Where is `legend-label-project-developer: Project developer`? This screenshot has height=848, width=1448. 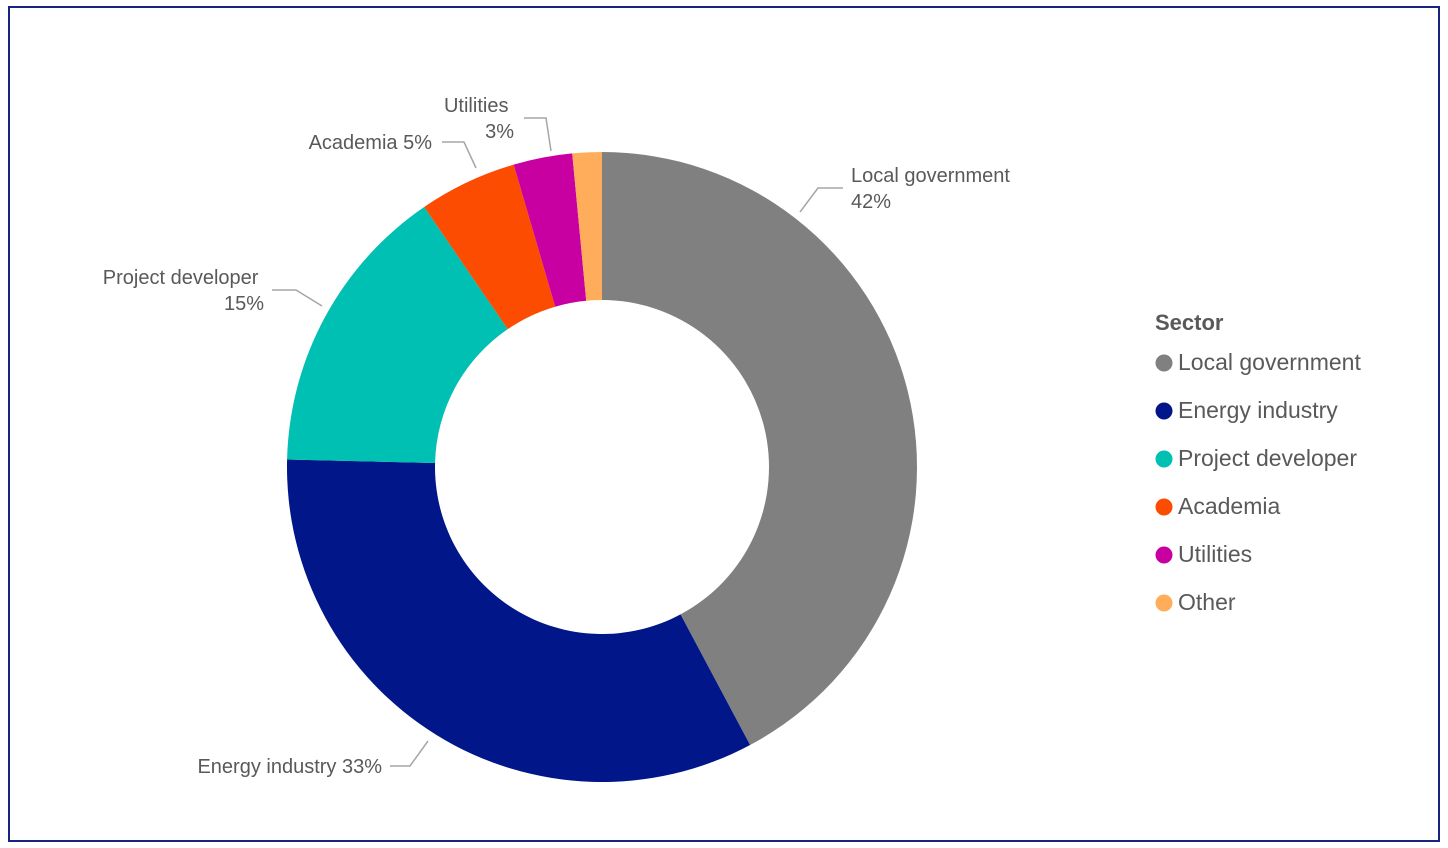
legend-label-project-developer: Project developer is located at coordinates (1267, 458).